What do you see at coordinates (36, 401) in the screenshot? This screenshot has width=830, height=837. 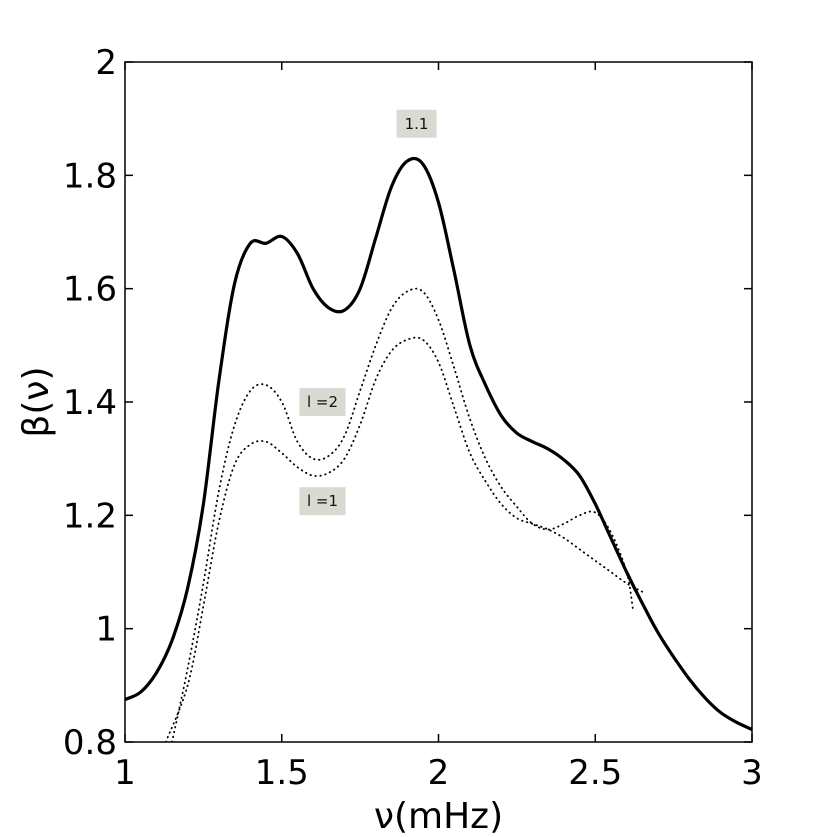 I see `y-axis-label: β(ν)` at bounding box center [36, 401].